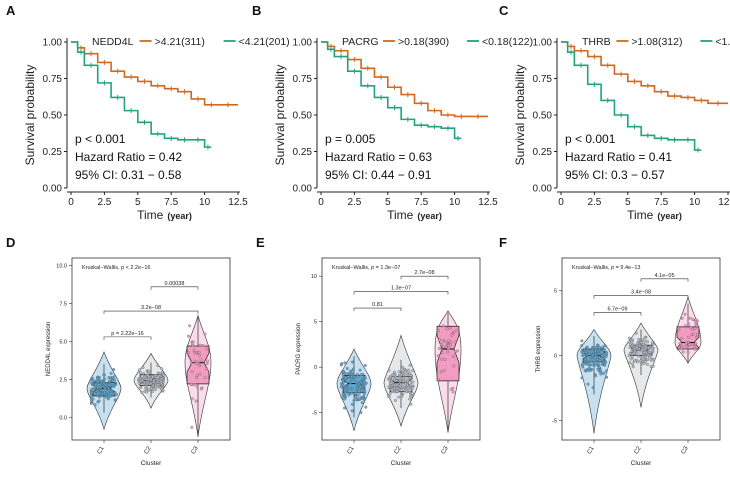 This screenshot has width=730, height=480. Describe the element at coordinates (429, 216) in the screenshot. I see `x-axis-unit: (year)` at that location.